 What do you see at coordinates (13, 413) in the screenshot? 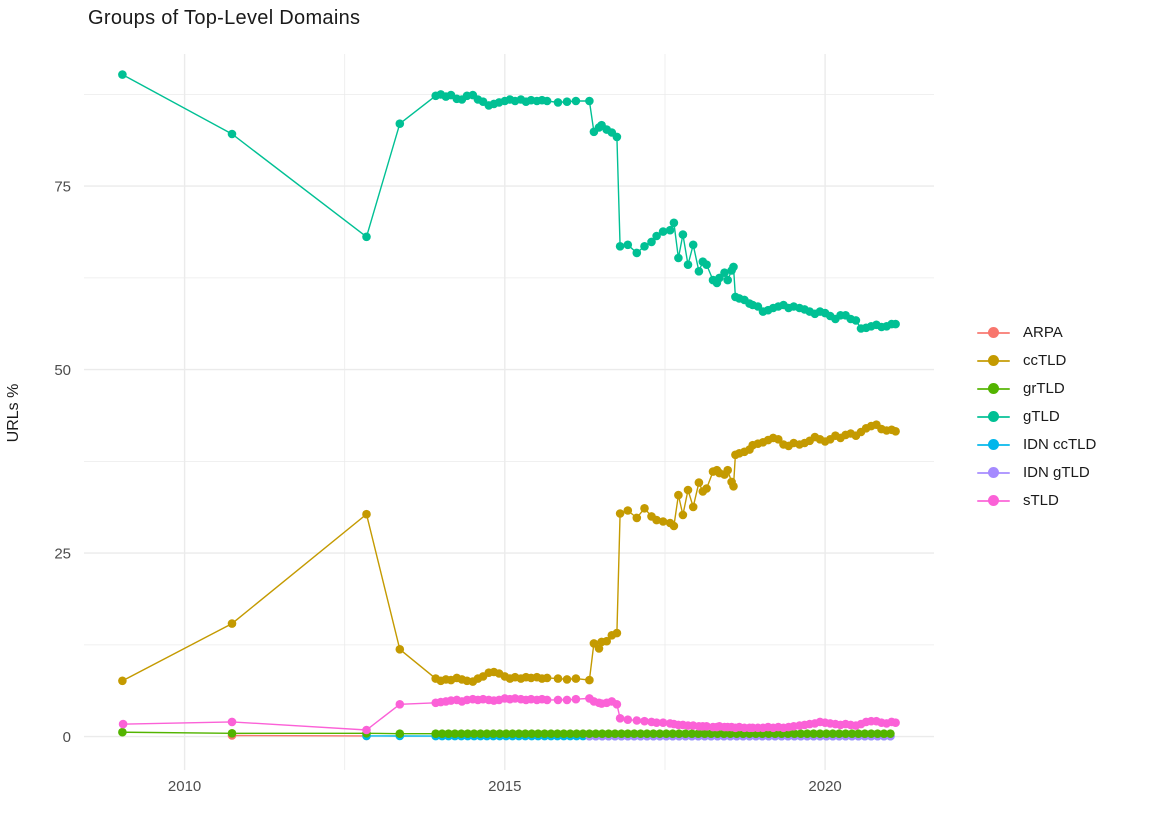
I see `y-axis-title: URLs %` at bounding box center [13, 413].